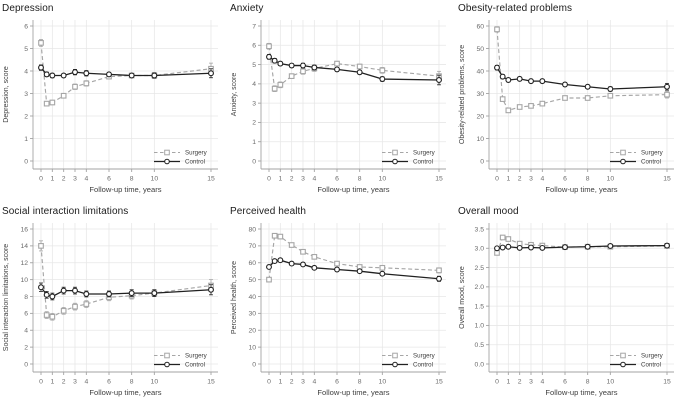 The image size is (685, 406). I want to click on y-tick-label: 3.5, so click(480, 229).